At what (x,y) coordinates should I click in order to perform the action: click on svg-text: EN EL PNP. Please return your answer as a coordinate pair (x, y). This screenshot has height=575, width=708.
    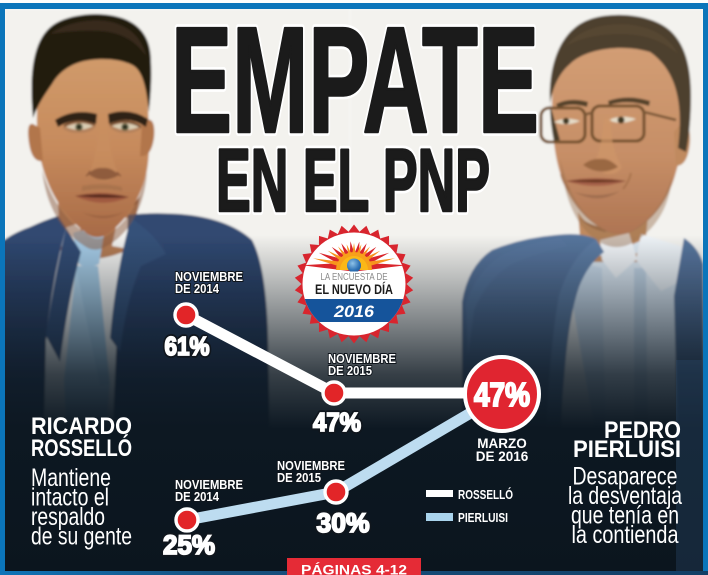
    Looking at the image, I should click on (353, 180).